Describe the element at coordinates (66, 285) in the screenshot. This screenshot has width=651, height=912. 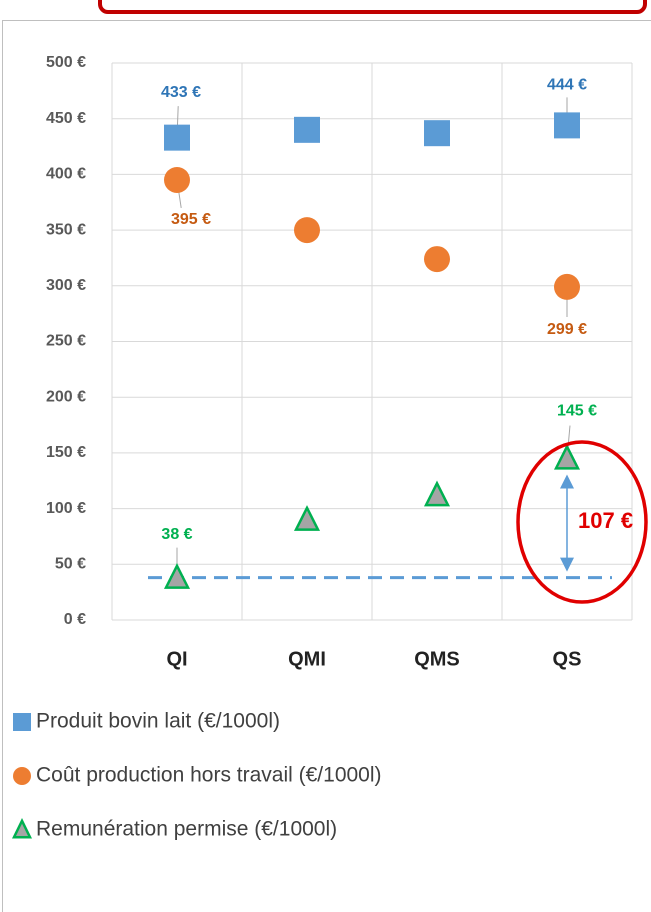
I see `y-tick-label: 300 €` at that location.